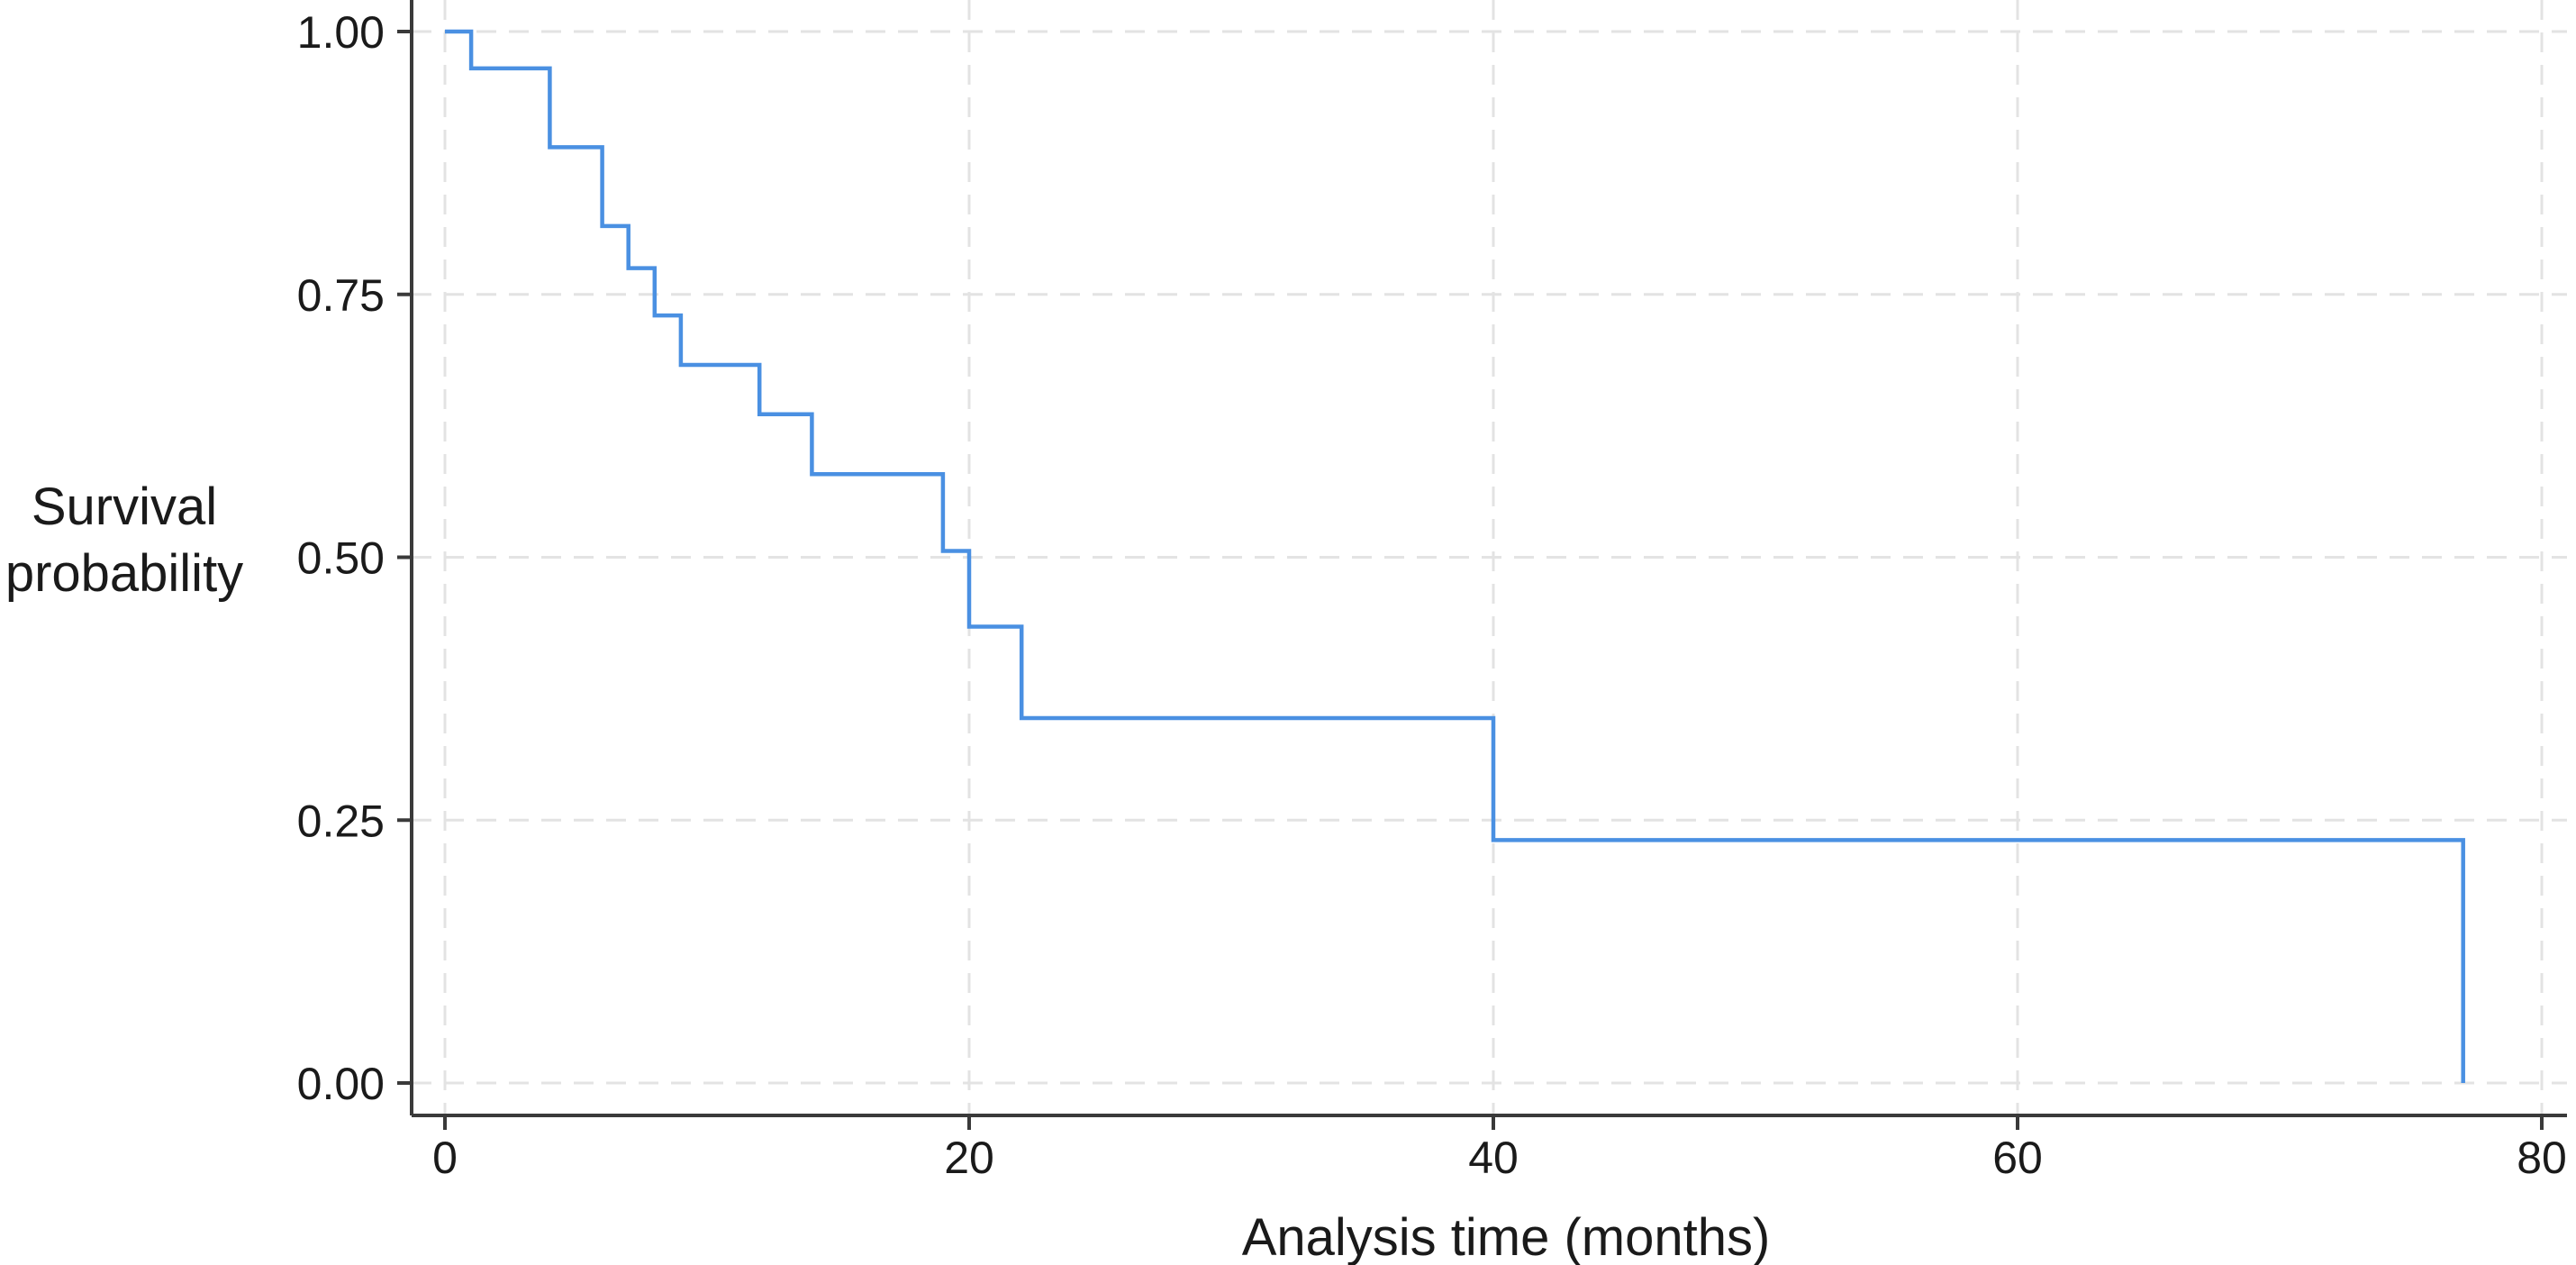  I want to click on x-tick-label: 80, so click(2542, 1158).